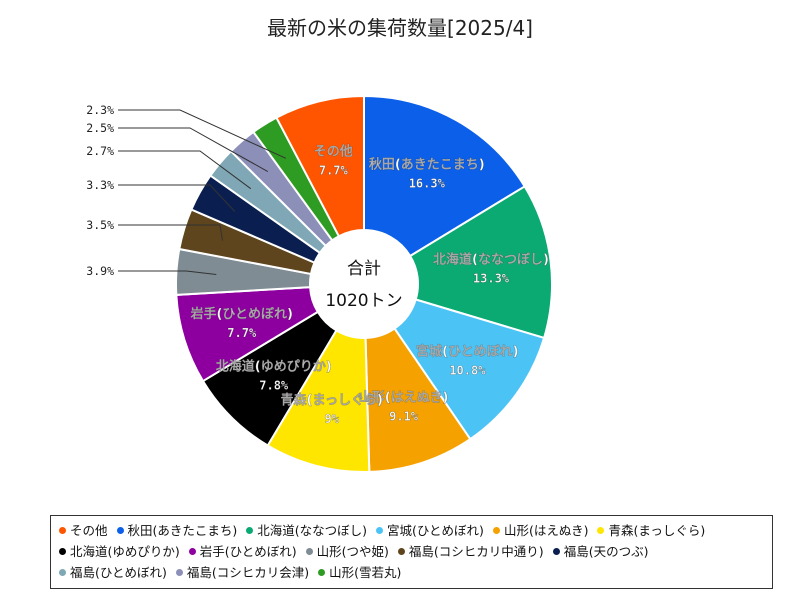  What do you see at coordinates (400, 28) in the screenshot?
I see `chart-title: 最新の米の集荷数量[2025/4]` at bounding box center [400, 28].